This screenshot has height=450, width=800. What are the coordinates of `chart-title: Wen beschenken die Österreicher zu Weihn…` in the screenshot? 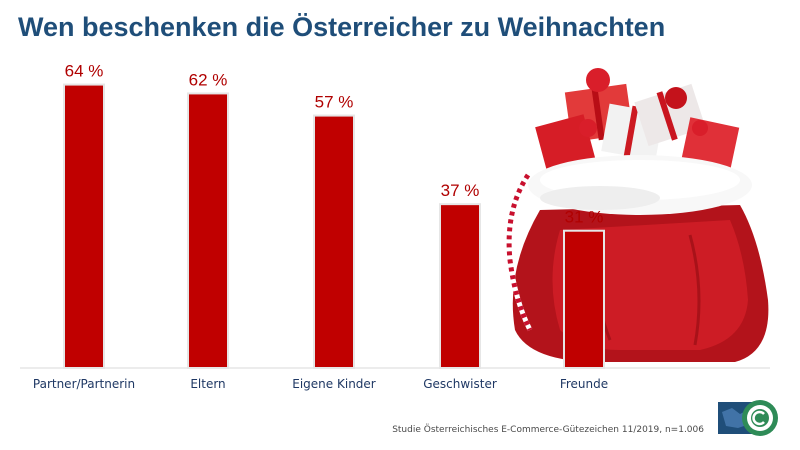 It's located at (342, 27).